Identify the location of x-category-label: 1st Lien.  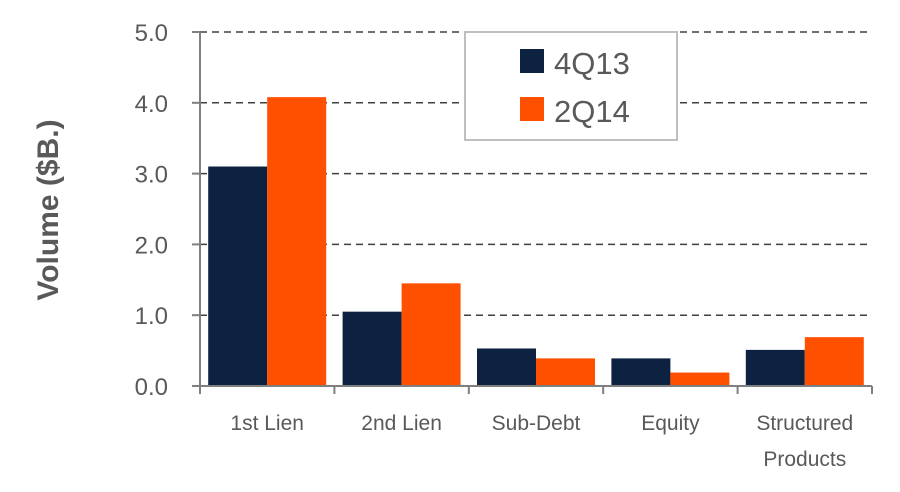
(267, 423).